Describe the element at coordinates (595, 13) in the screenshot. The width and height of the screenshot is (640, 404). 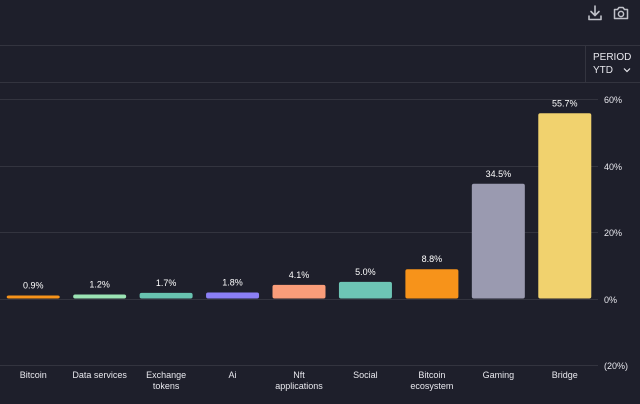
I see `download-icon` at that location.